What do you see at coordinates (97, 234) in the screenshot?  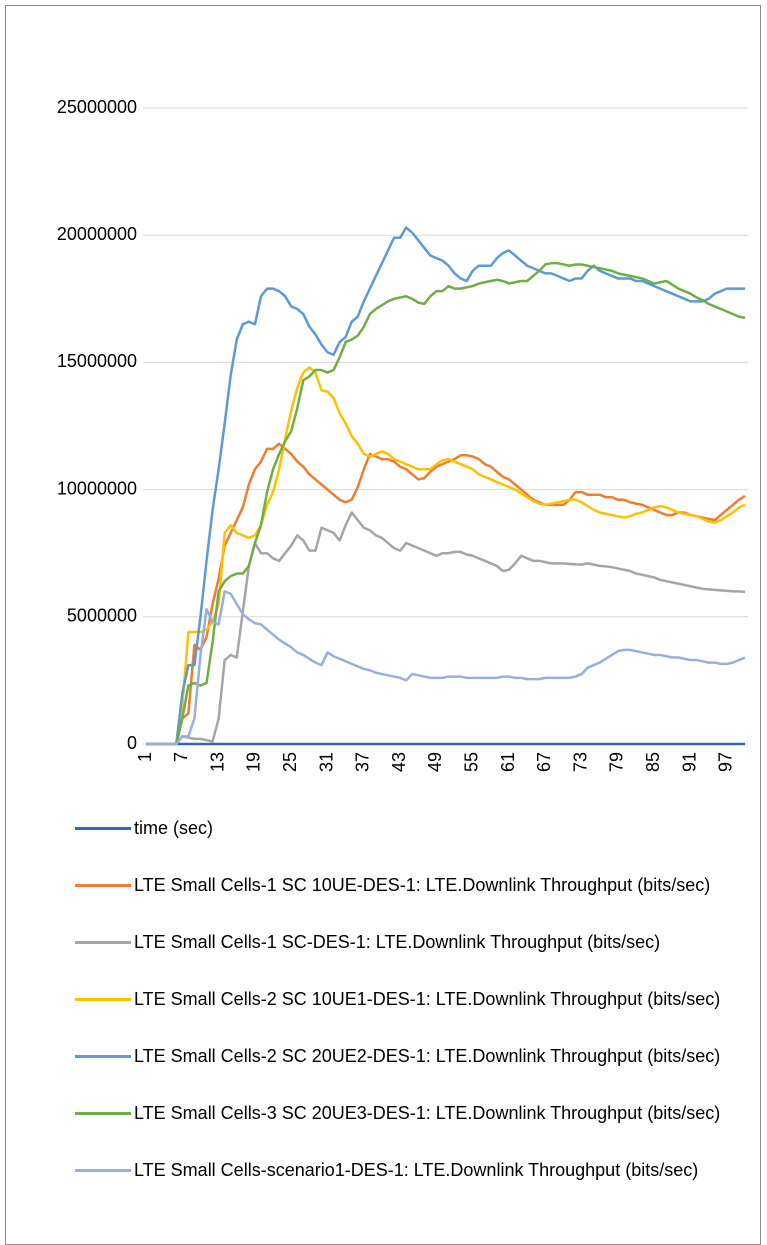 I see `y-tick-label: 20000000` at bounding box center [97, 234].